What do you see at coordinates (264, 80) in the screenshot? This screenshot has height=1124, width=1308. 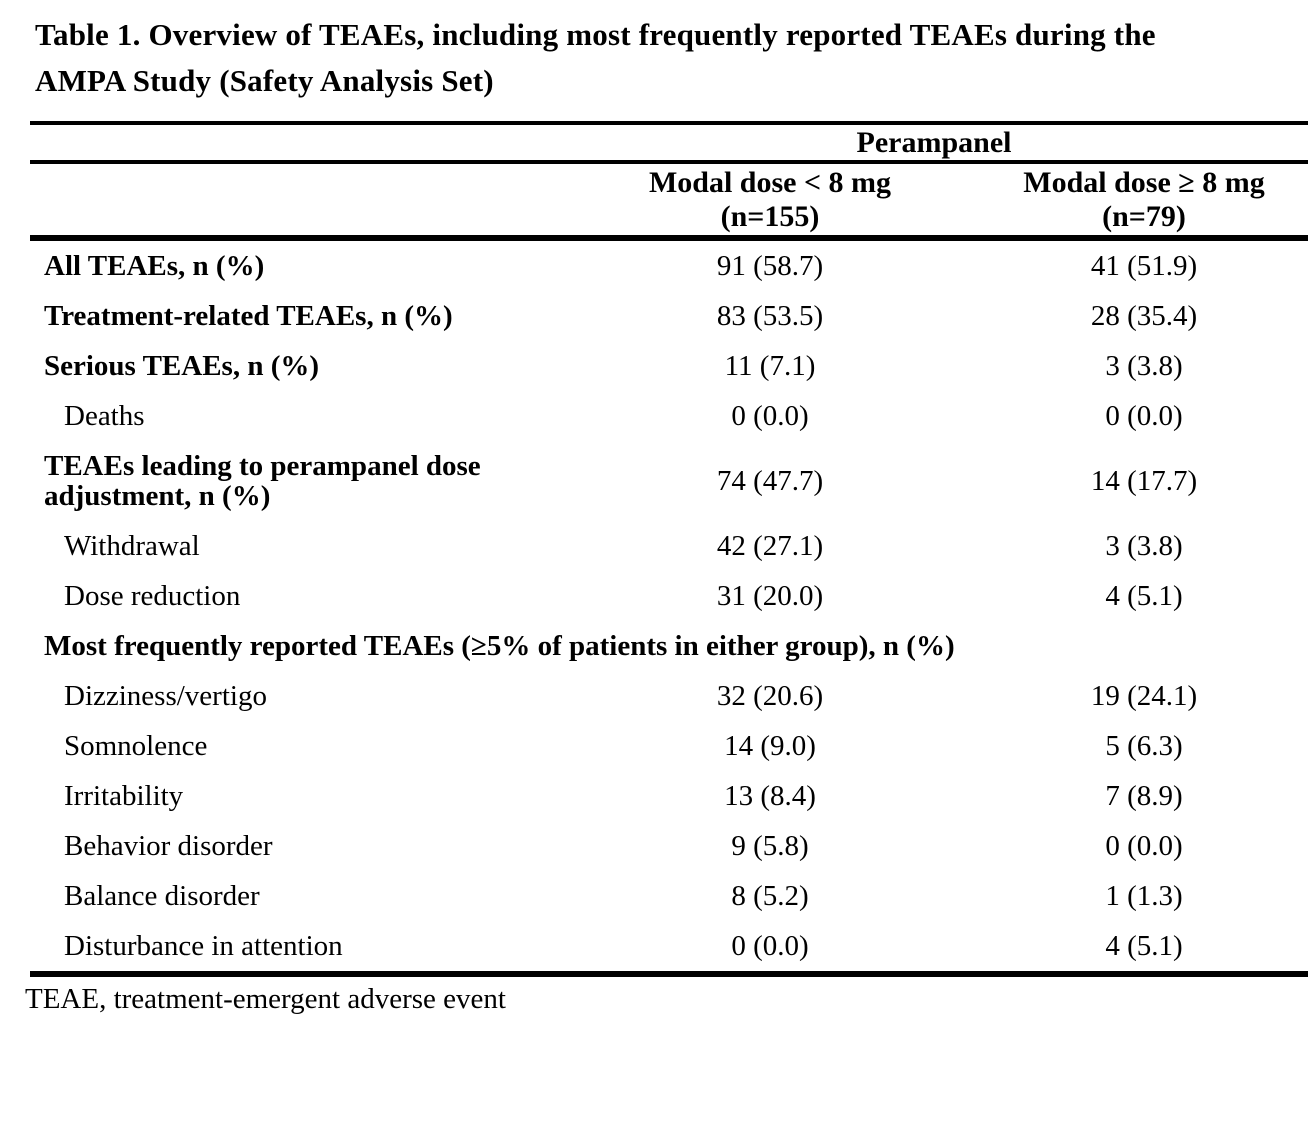 I see `table-title-line2: AMPA Study (Safety Analysis Set)` at bounding box center [264, 80].